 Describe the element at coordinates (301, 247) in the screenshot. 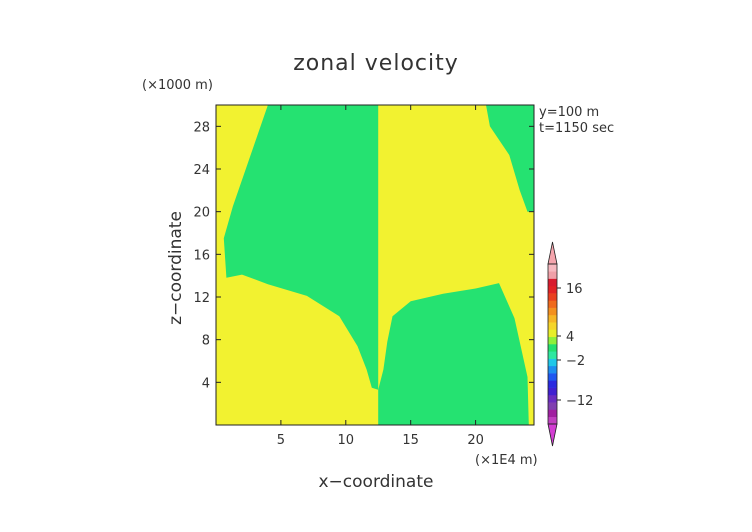

I see `negative-velocity-region-left` at that location.